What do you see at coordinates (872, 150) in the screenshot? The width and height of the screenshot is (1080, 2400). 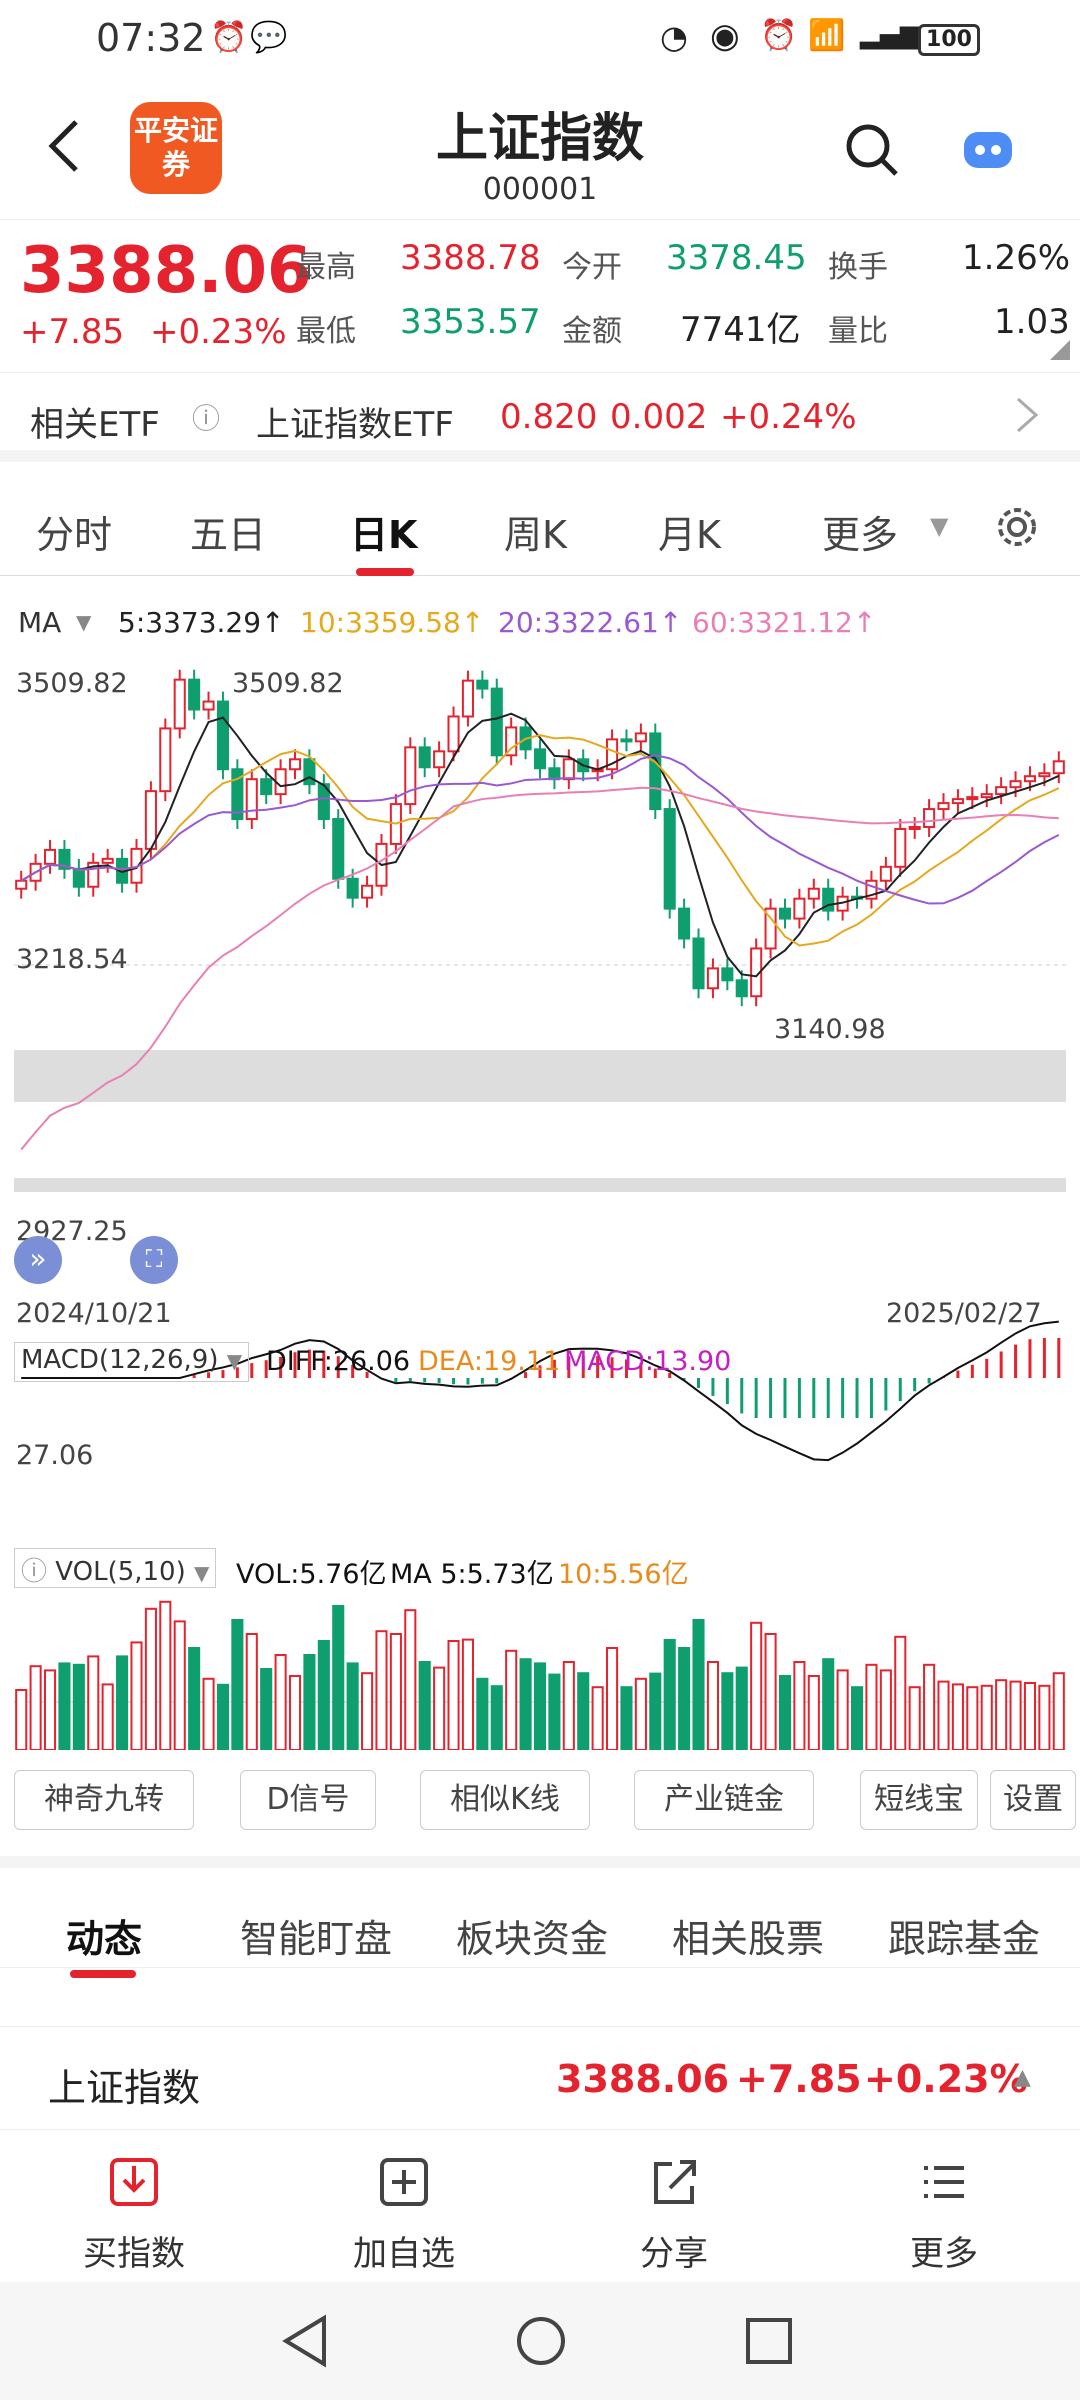 I see `search-icon` at bounding box center [872, 150].